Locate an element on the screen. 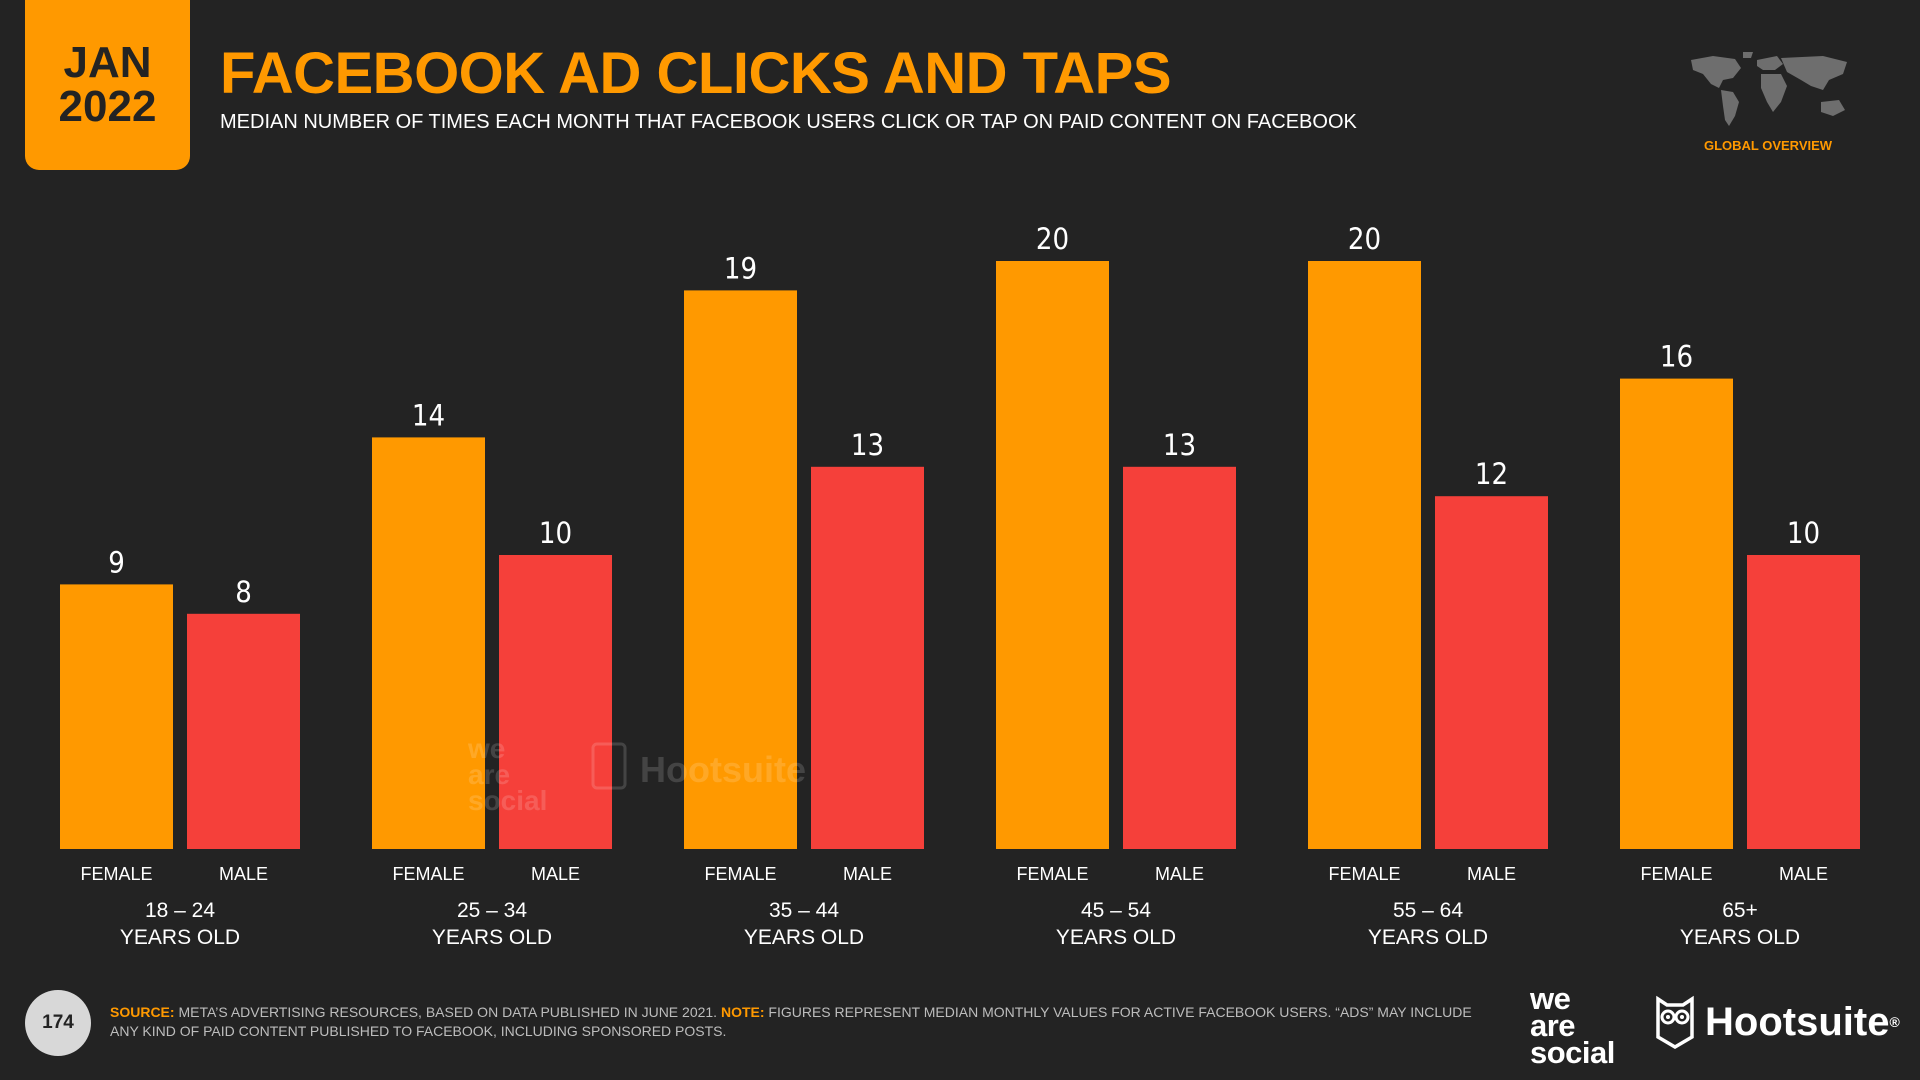  note-key: NOTE: is located at coordinates (742, 1012).